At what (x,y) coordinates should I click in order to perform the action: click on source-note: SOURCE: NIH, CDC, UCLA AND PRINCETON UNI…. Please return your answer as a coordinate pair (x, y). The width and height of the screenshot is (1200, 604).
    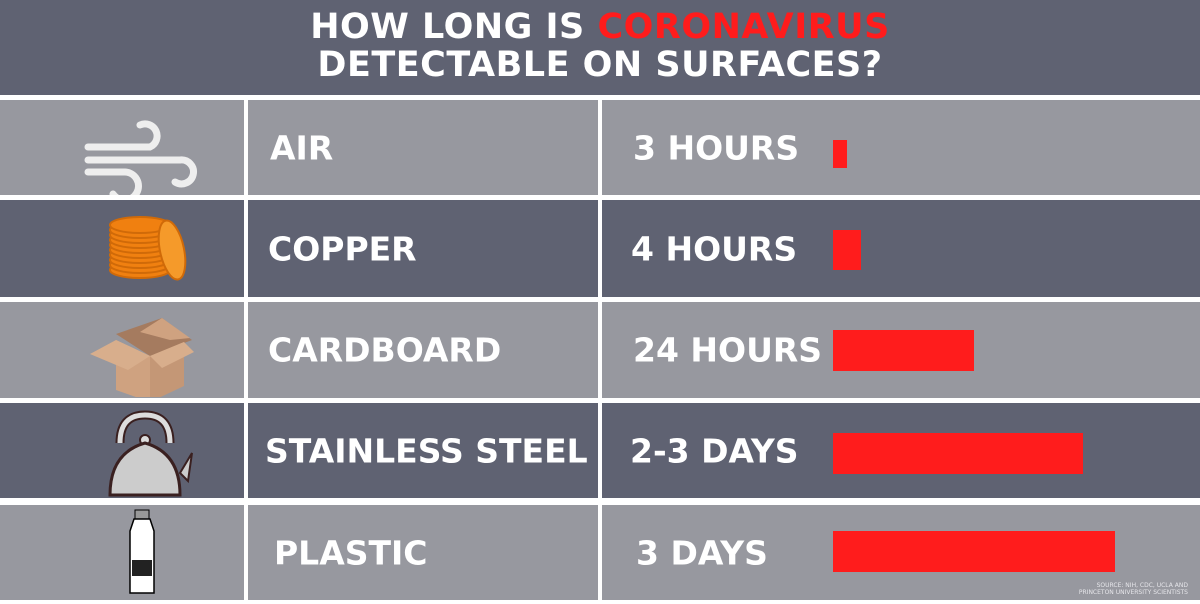
    Looking at the image, I should click on (1133, 589).